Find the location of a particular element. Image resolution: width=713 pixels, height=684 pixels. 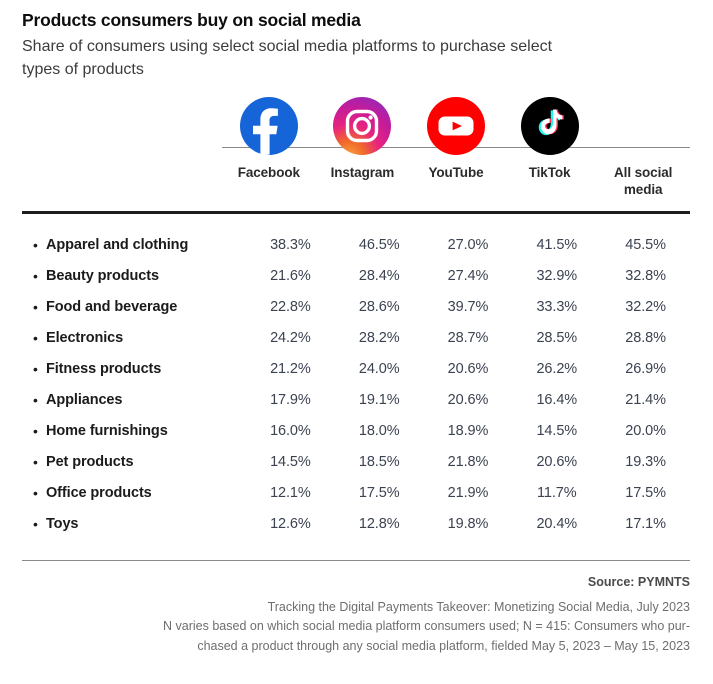

cell-instagram: 46.5% is located at coordinates (379, 245).